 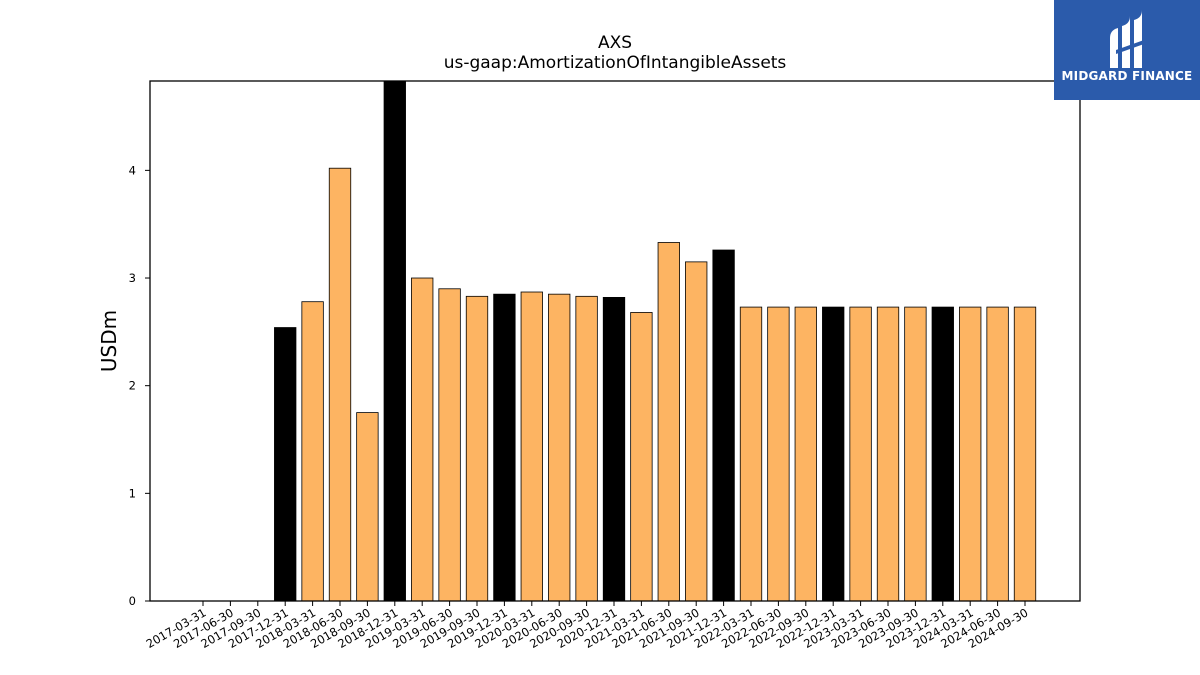 I want to click on midgard-logo-icon, so click(x=1127, y=39).